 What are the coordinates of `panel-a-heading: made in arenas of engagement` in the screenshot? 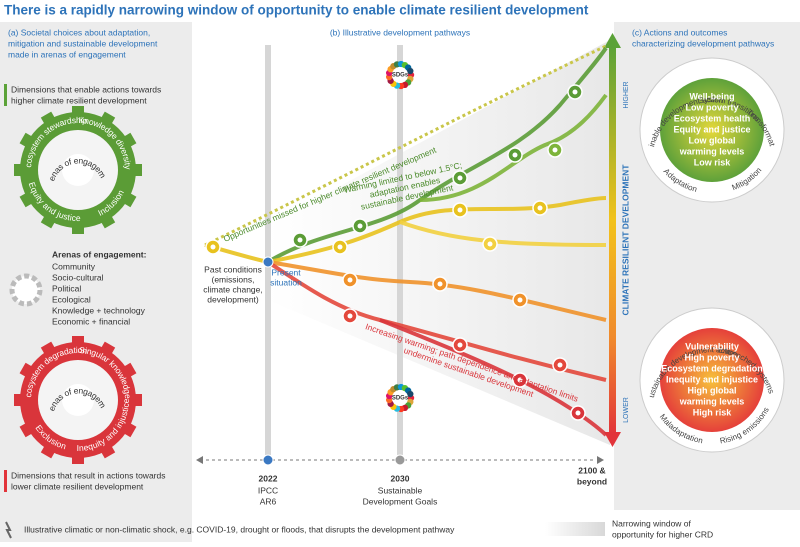 It's located at (67, 54).